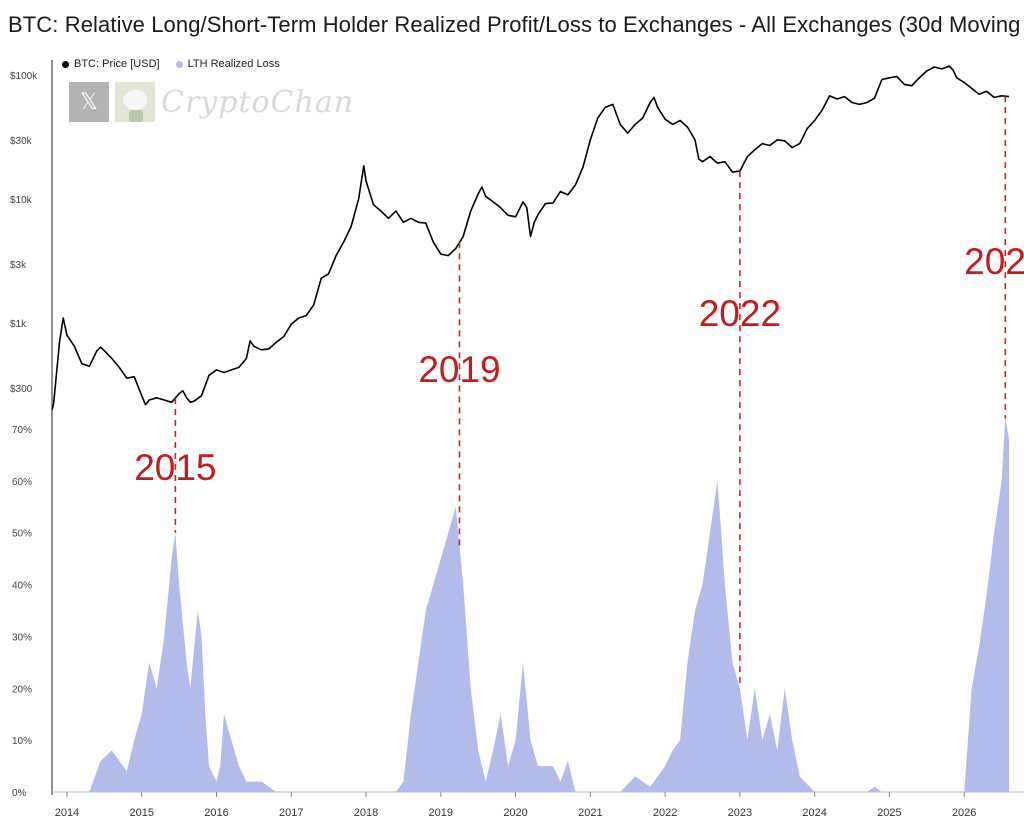  What do you see at coordinates (233, 64) in the screenshot?
I see `legend-label-lth-loss: LTH Realized Loss` at bounding box center [233, 64].